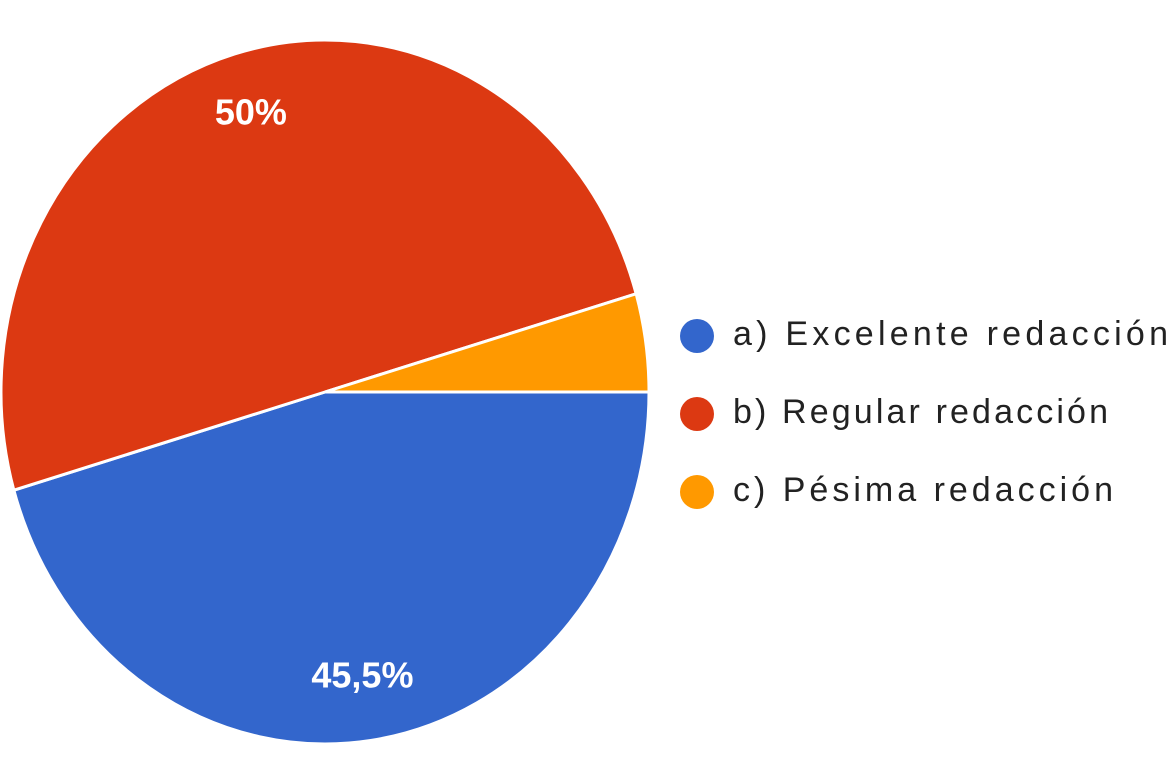 This screenshot has height=765, width=1173. What do you see at coordinates (362, 674) in the screenshot?
I see `slice-label: 45,5%` at bounding box center [362, 674].